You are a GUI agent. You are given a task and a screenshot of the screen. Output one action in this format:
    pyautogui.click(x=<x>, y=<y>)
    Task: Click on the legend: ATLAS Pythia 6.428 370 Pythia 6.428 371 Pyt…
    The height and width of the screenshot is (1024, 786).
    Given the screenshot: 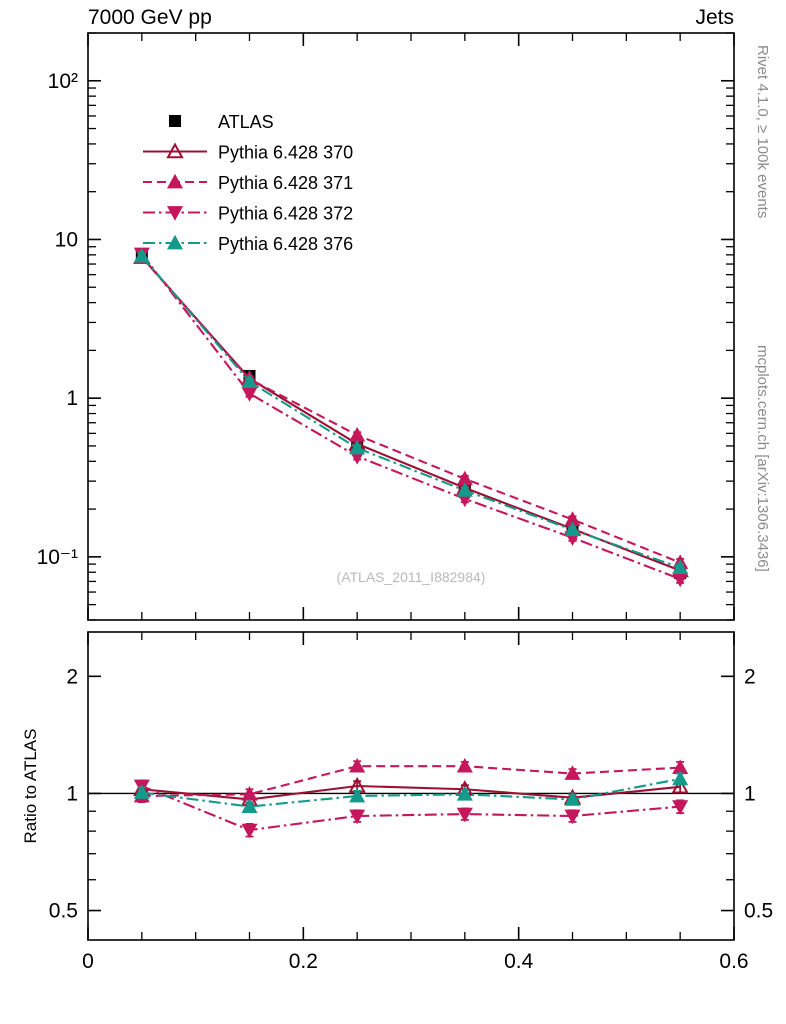 What is the action you would take?
    pyautogui.click(x=248, y=183)
    